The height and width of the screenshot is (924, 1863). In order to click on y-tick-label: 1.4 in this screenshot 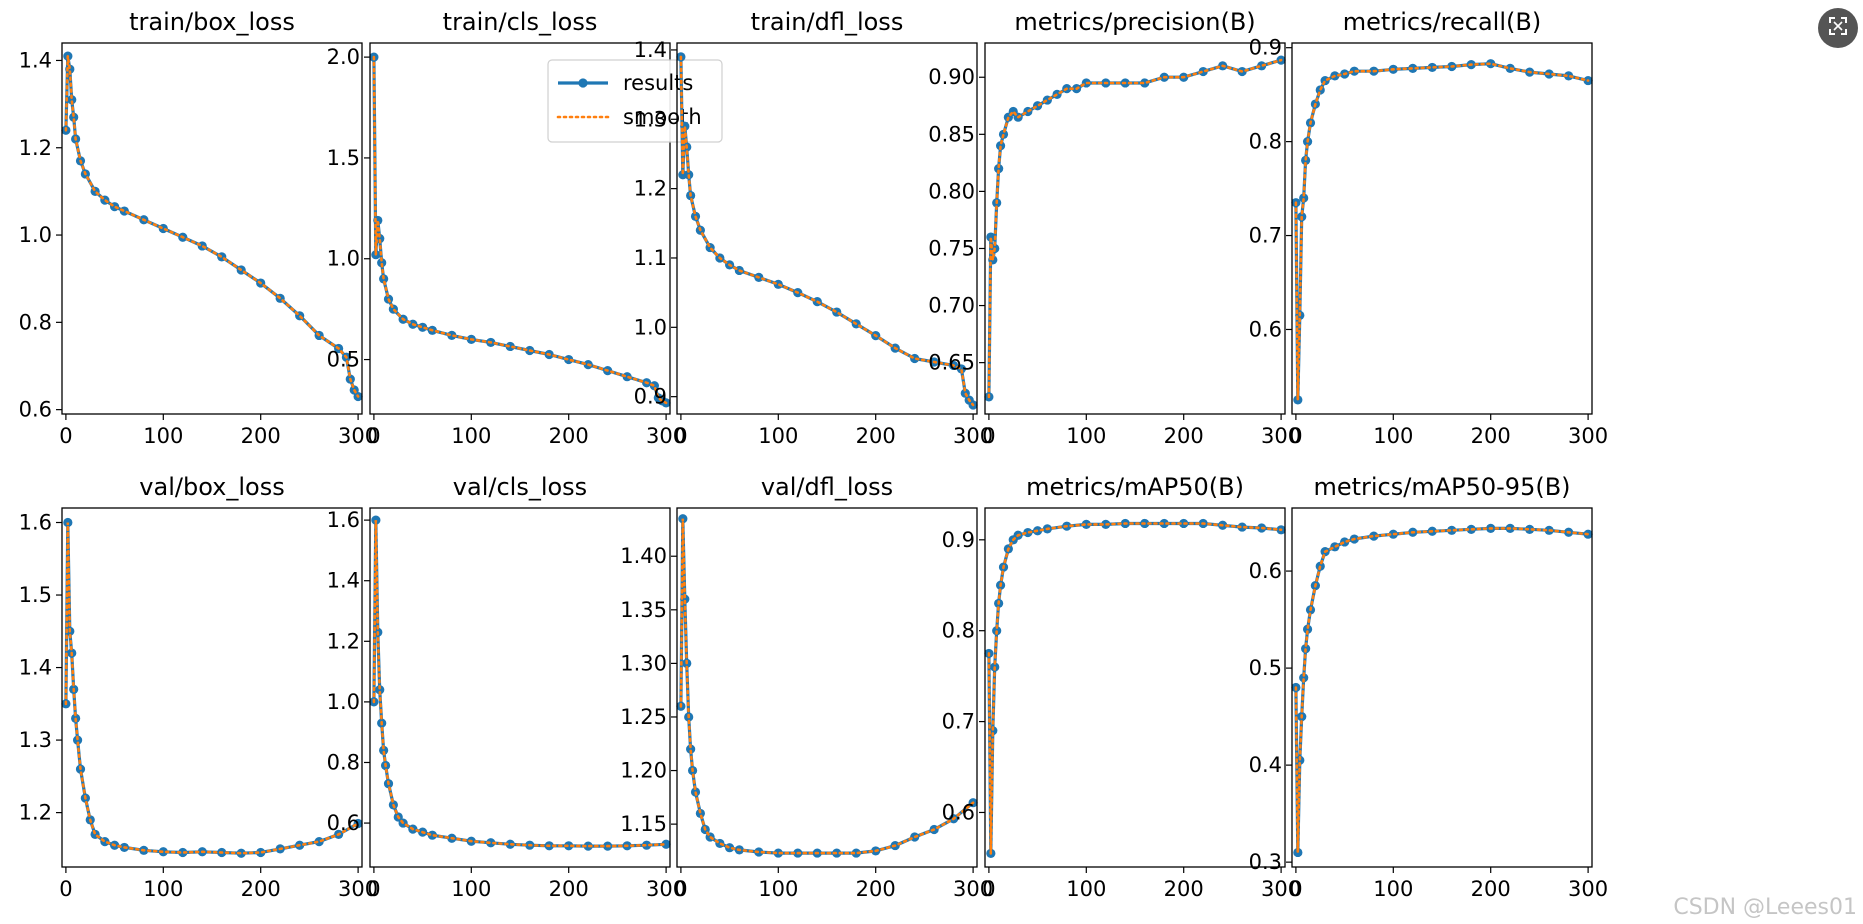, I will do `click(343, 581)`.